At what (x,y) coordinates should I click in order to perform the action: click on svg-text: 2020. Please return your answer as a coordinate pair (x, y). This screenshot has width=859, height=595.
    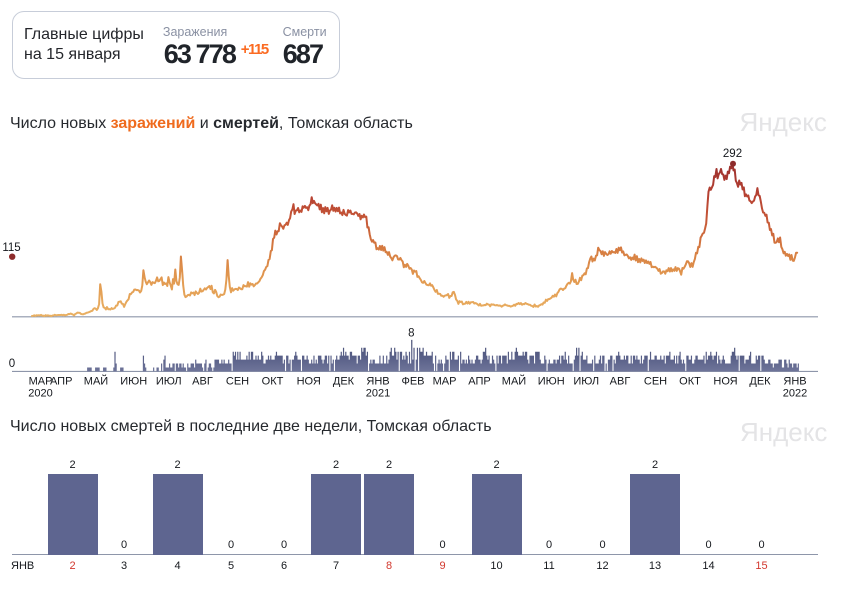
    Looking at the image, I should click on (40, 393).